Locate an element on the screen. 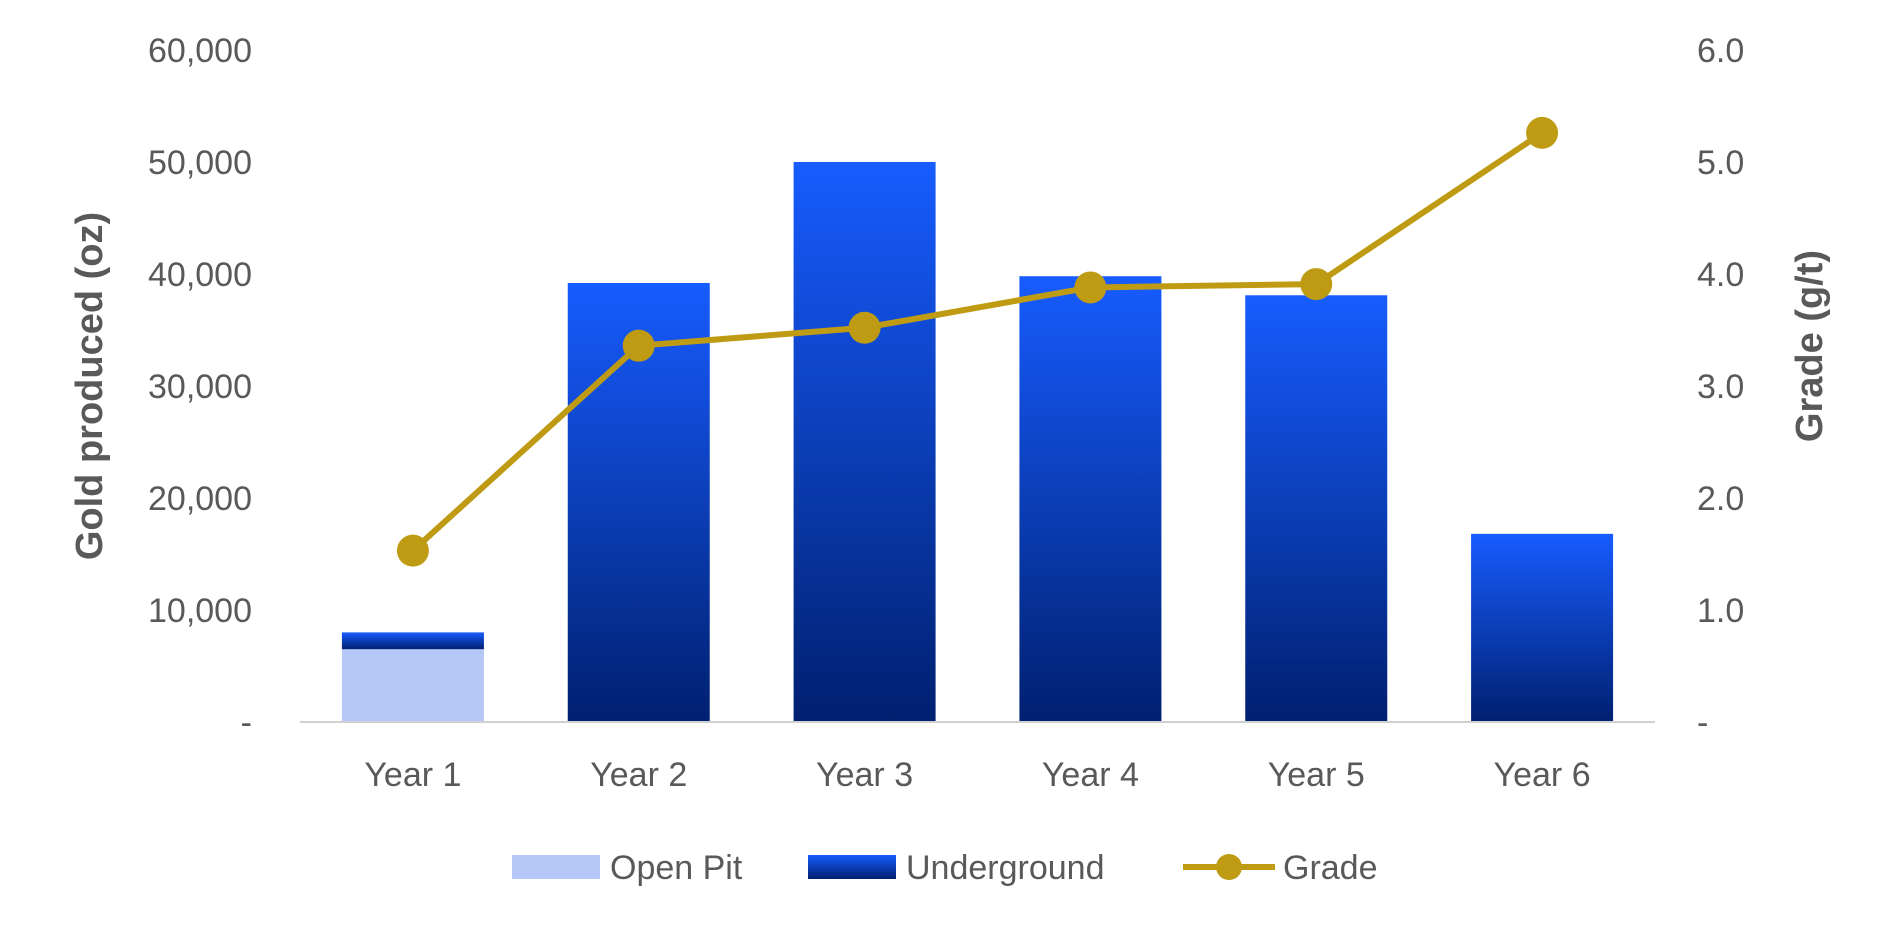 The width and height of the screenshot is (1884, 930). x-tick-label: Year 4 is located at coordinates (1090, 775).